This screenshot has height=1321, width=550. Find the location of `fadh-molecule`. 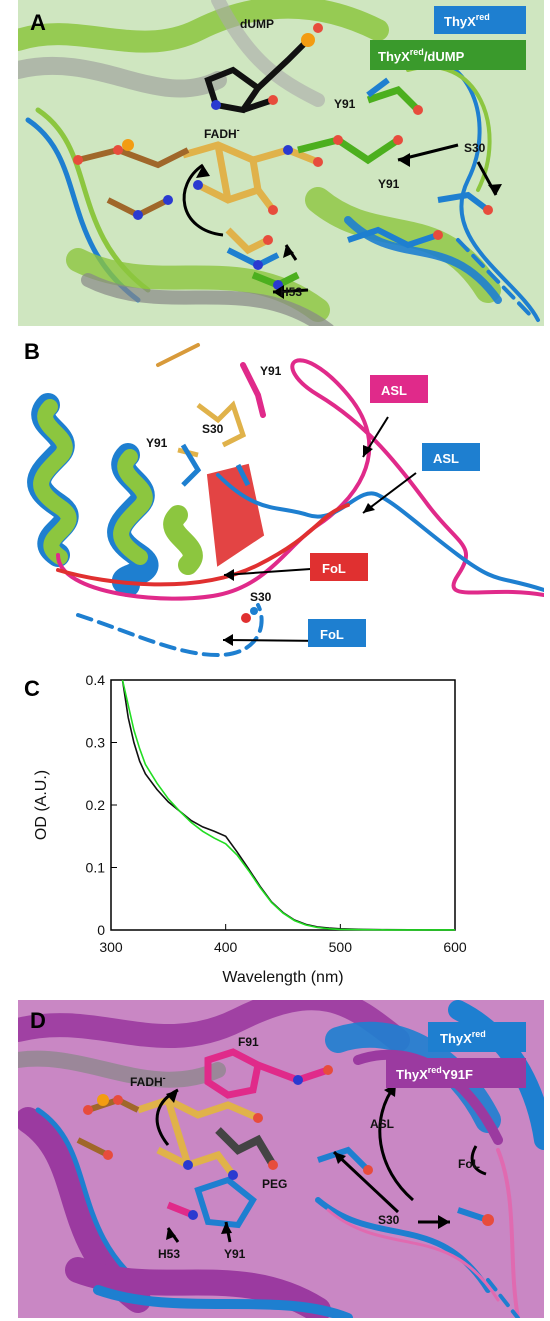

fadh-molecule is located at coordinates (251, 198).